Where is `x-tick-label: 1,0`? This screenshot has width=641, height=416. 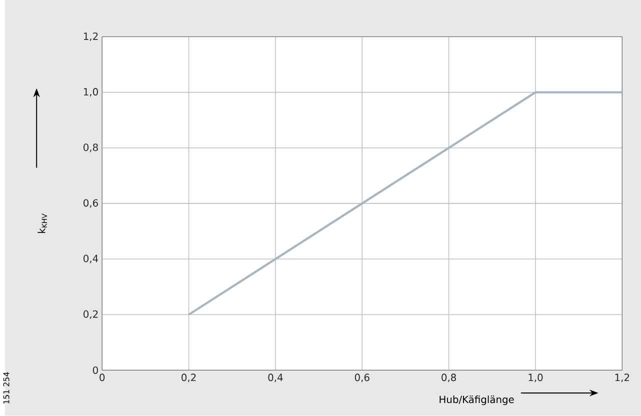 x-tick-label: 1,0 is located at coordinates (535, 378).